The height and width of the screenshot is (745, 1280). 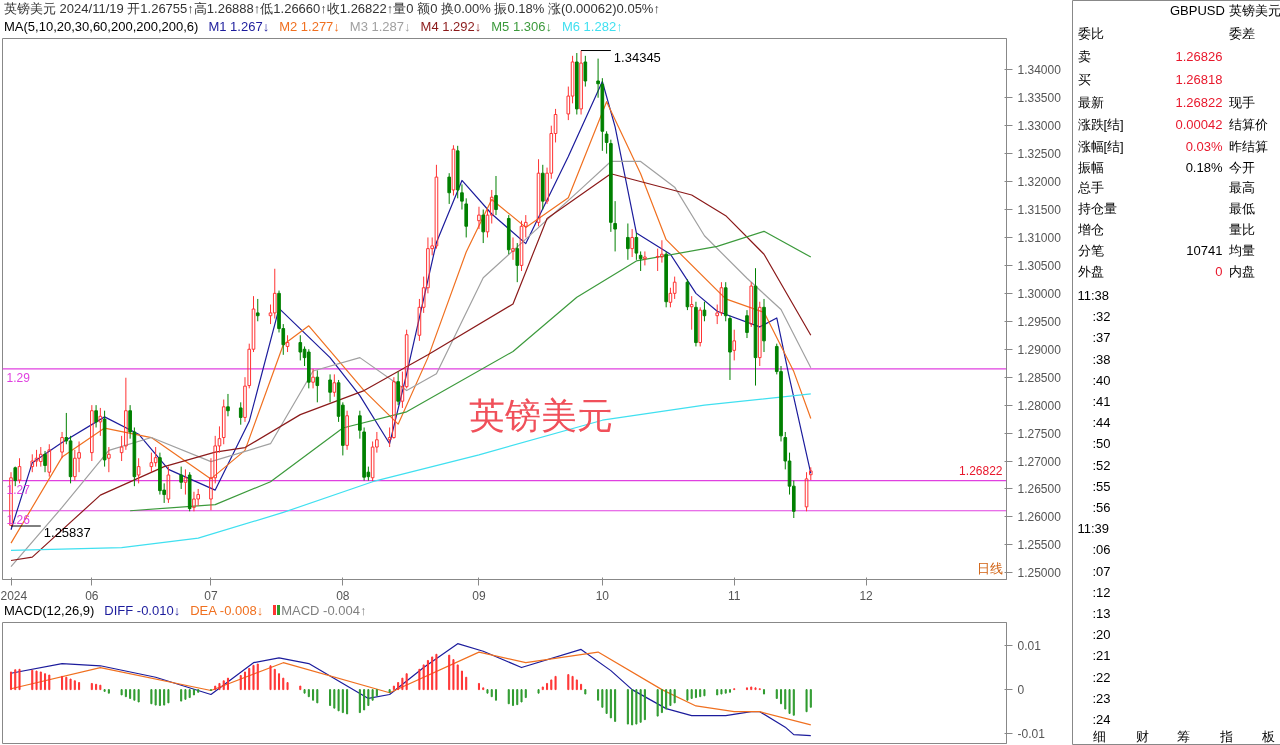 I want to click on y-tick-label: 0, so click(x=1021, y=690).